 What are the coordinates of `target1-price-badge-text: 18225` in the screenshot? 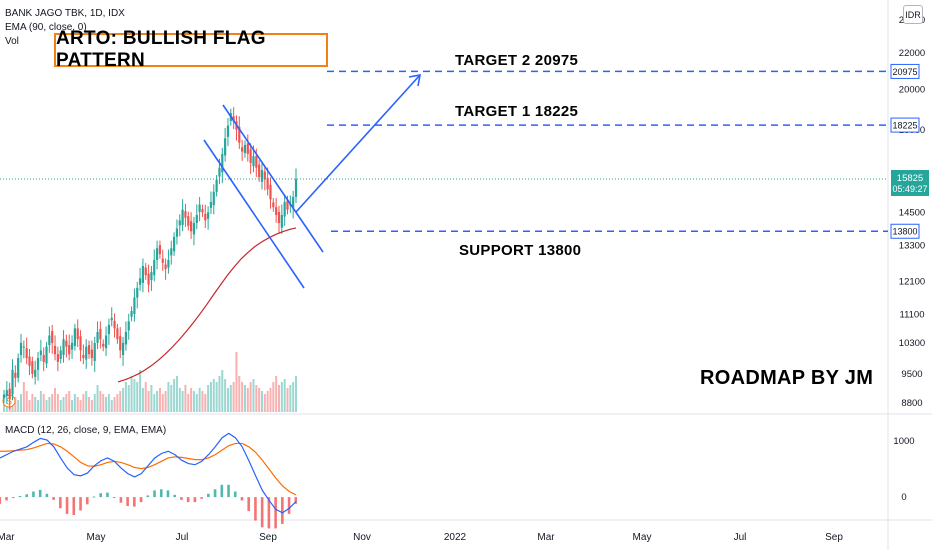 It's located at (904, 126).